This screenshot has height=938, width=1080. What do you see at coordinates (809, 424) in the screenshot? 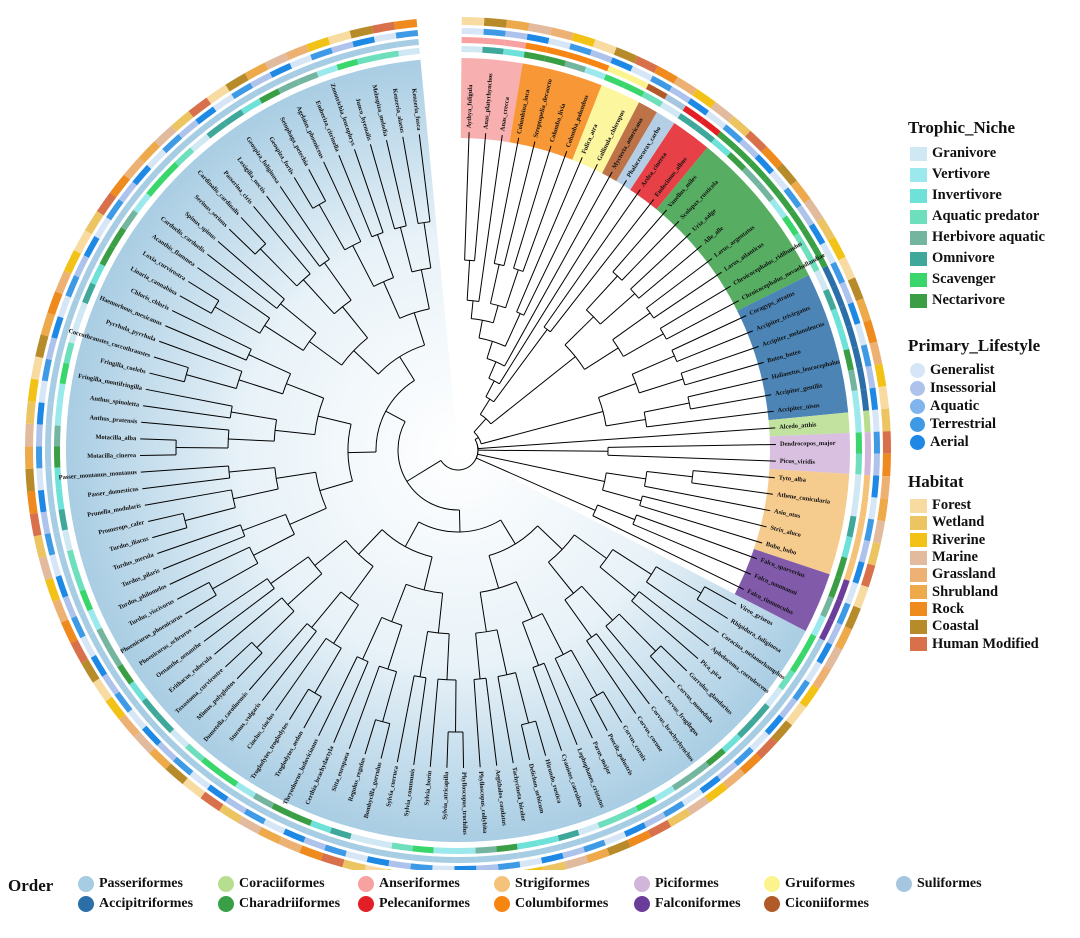
I see `clade-wedge-coraciiformes` at bounding box center [809, 424].